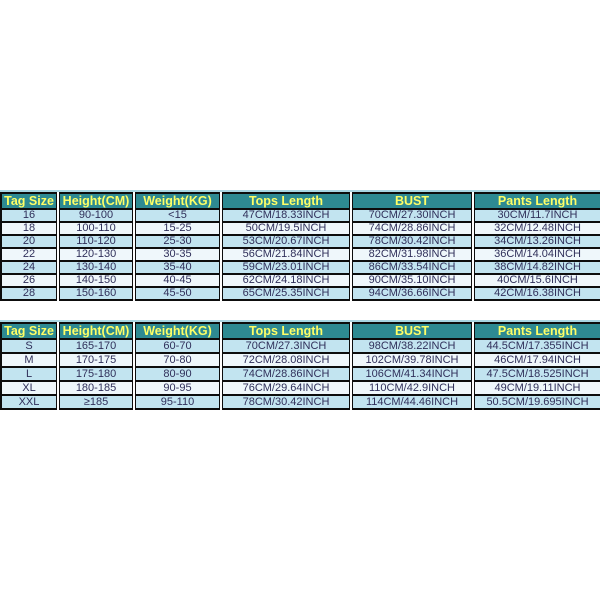 This screenshot has height=600, width=600. Describe the element at coordinates (285, 228) in the screenshot. I see `size-cell: 50CM/19.5INCH` at that location.